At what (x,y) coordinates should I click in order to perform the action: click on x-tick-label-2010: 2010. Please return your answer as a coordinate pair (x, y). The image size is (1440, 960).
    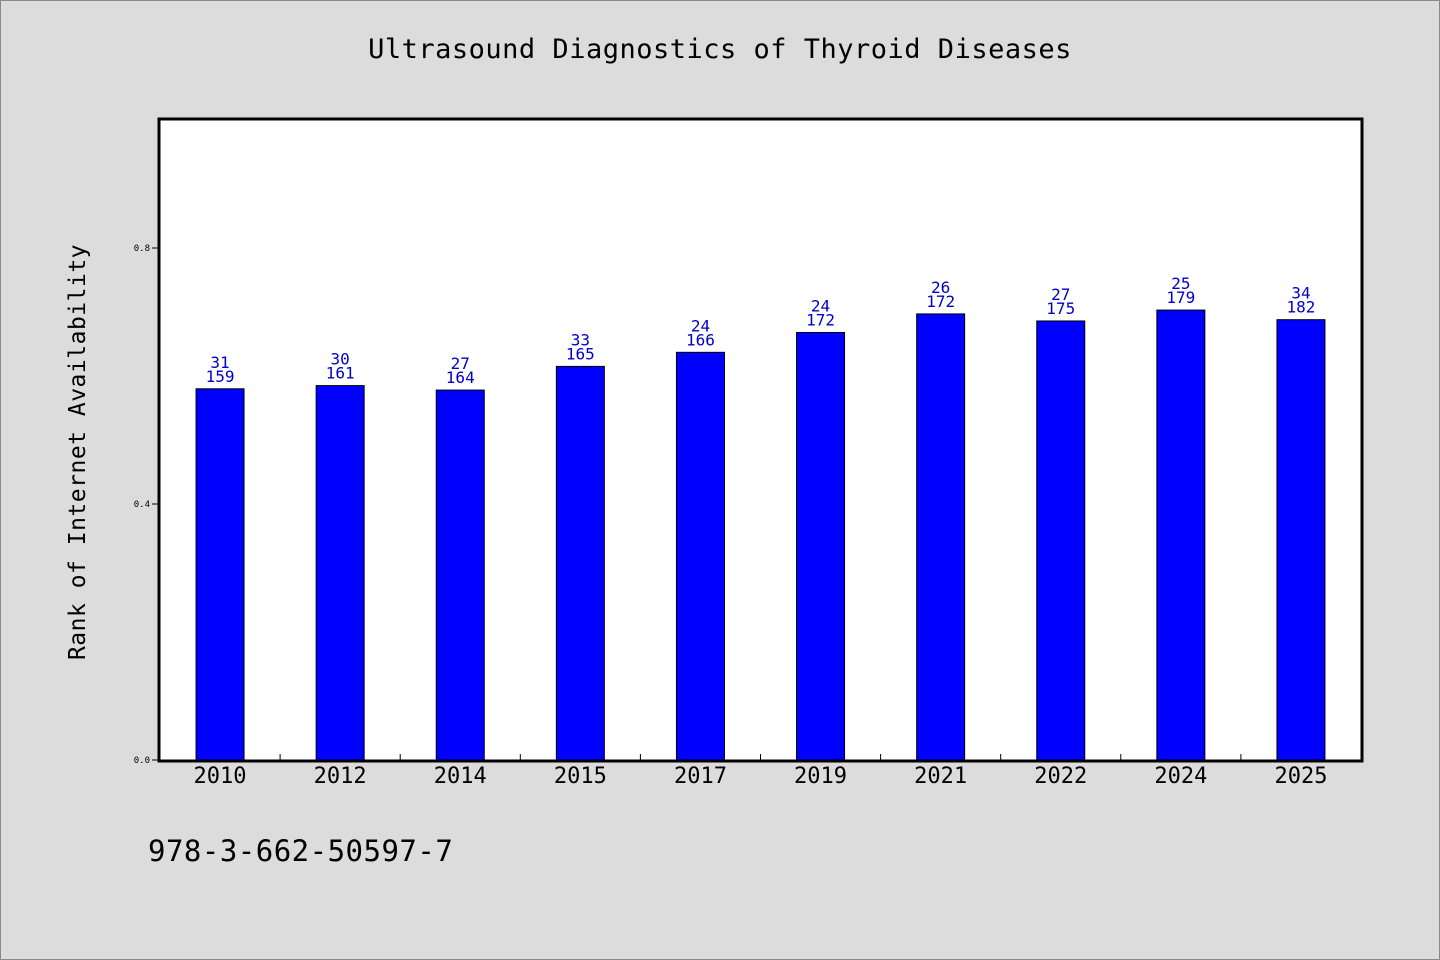
    Looking at the image, I should click on (220, 776).